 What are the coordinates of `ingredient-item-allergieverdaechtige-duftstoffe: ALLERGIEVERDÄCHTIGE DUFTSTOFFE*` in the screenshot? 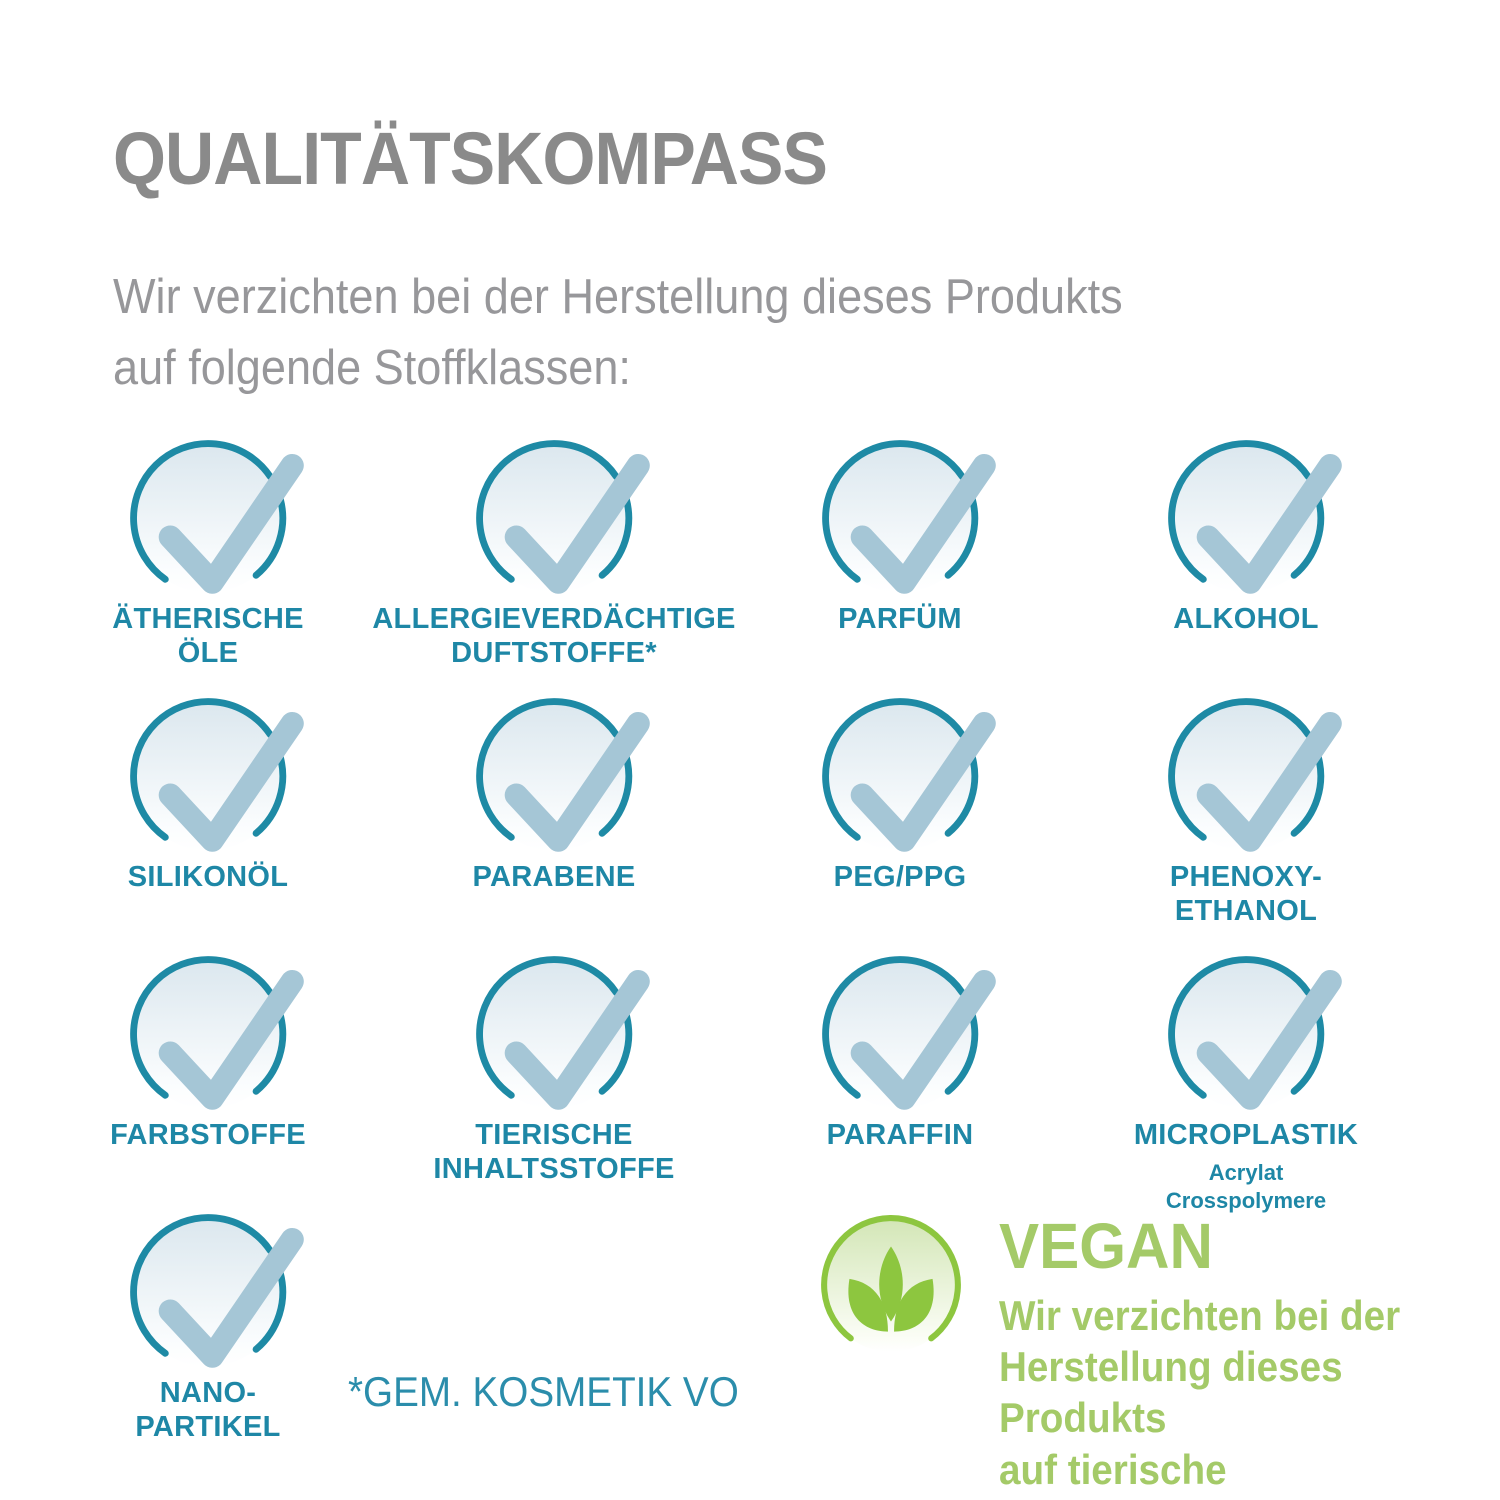 It's located at (553, 561).